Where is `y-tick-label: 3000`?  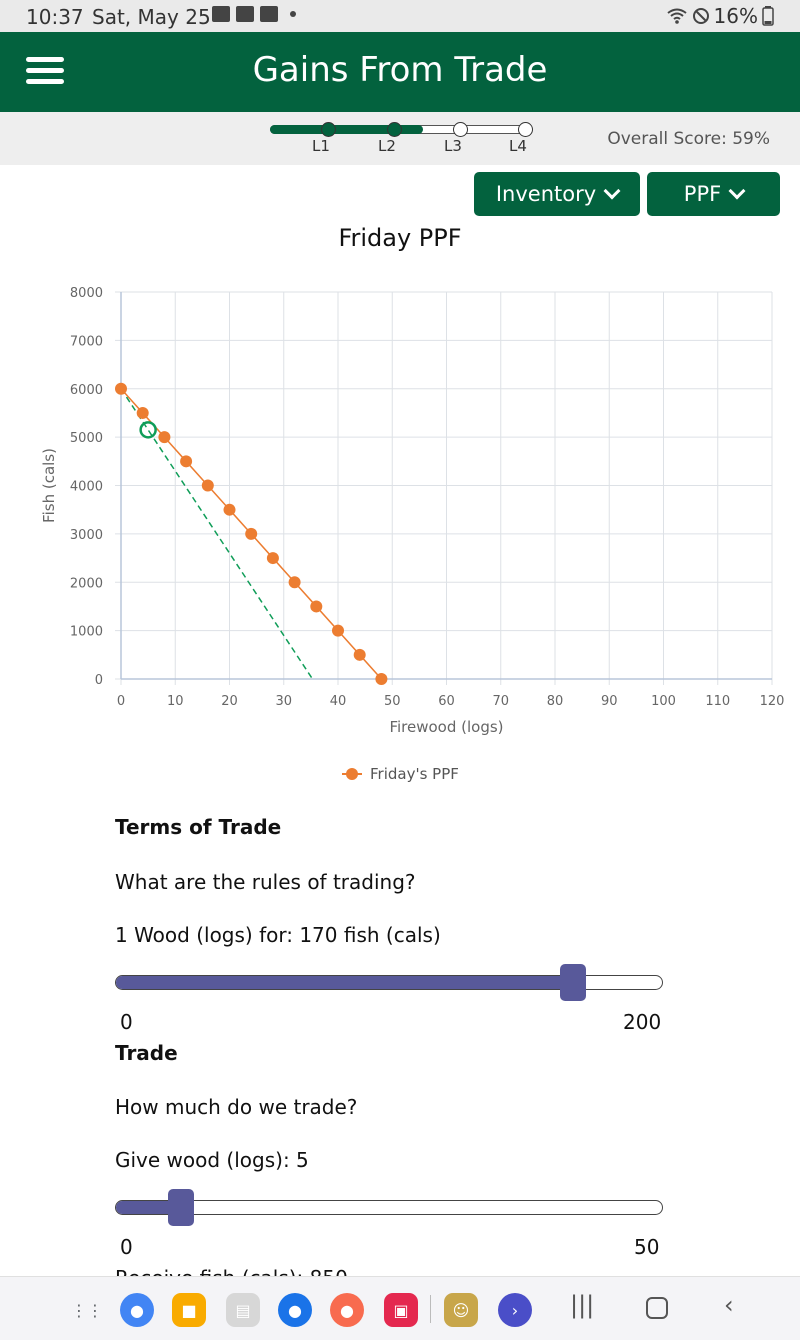
y-tick-label: 3000 is located at coordinates (86, 535).